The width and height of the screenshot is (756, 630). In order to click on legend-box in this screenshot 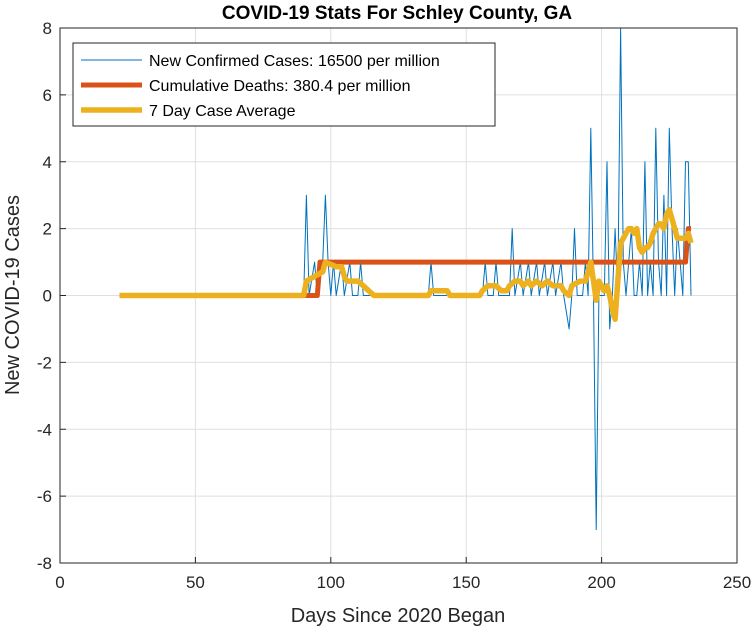, I will do `click(284, 84)`.